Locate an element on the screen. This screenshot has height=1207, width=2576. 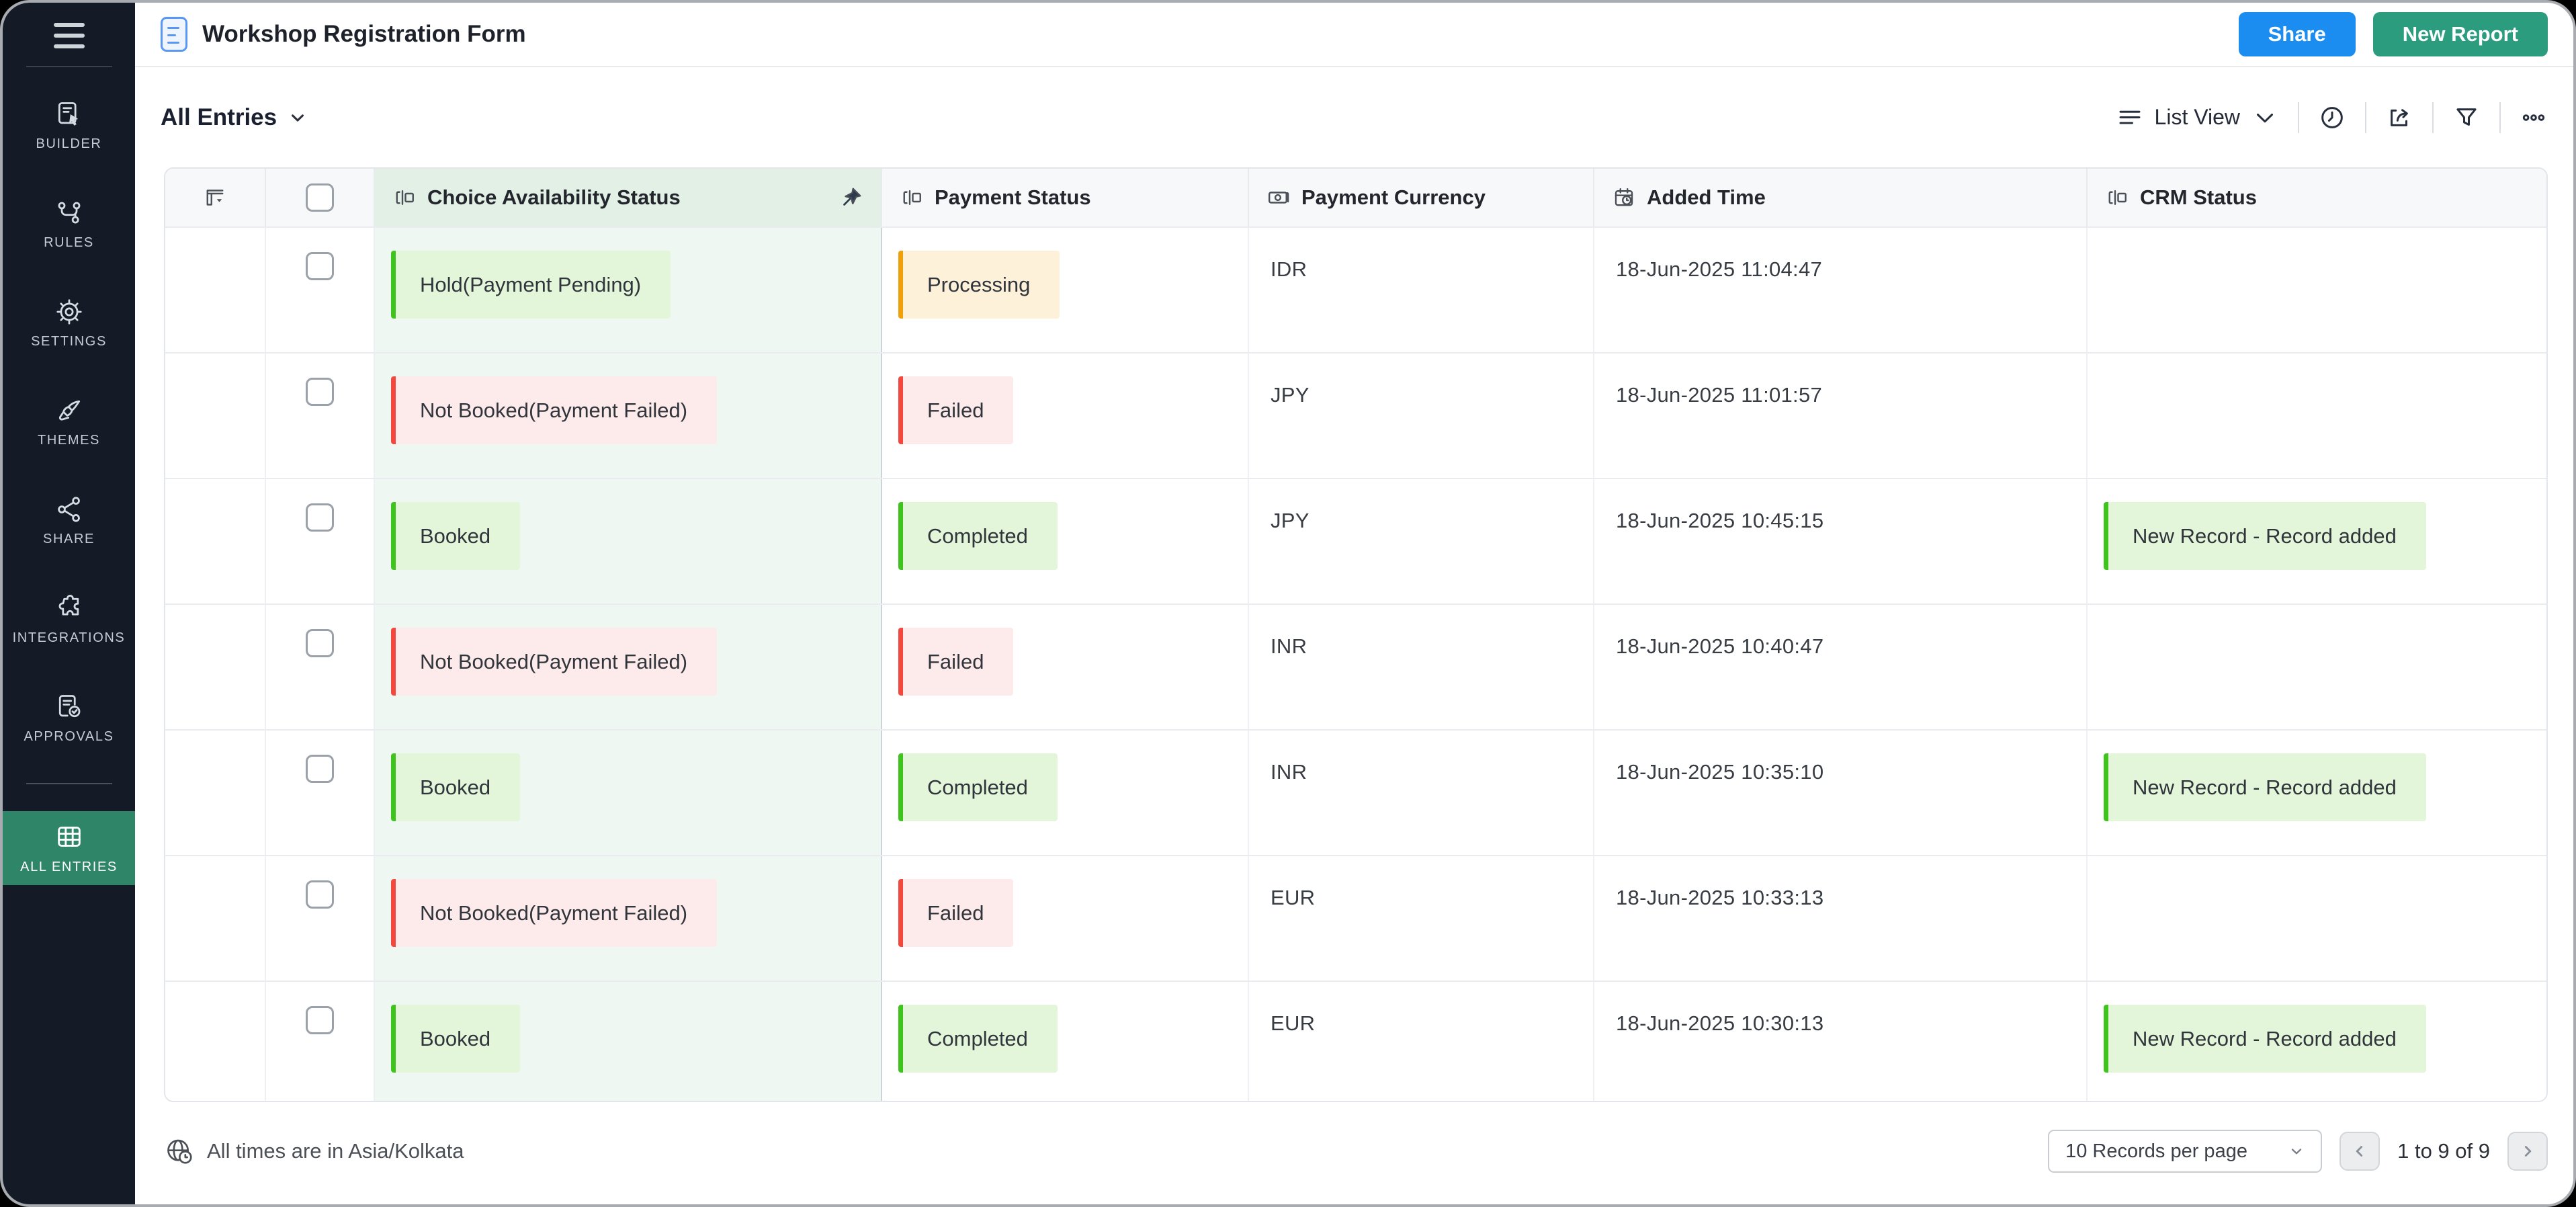
view-tools: List View is located at coordinates (2332, 117).